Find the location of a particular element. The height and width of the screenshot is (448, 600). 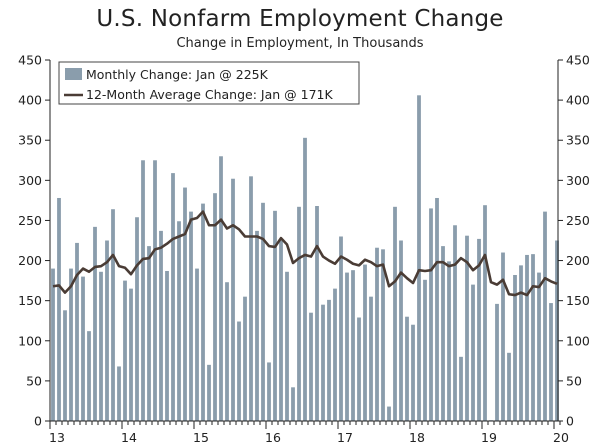

x-tick-label: 16 is located at coordinates (273, 437).